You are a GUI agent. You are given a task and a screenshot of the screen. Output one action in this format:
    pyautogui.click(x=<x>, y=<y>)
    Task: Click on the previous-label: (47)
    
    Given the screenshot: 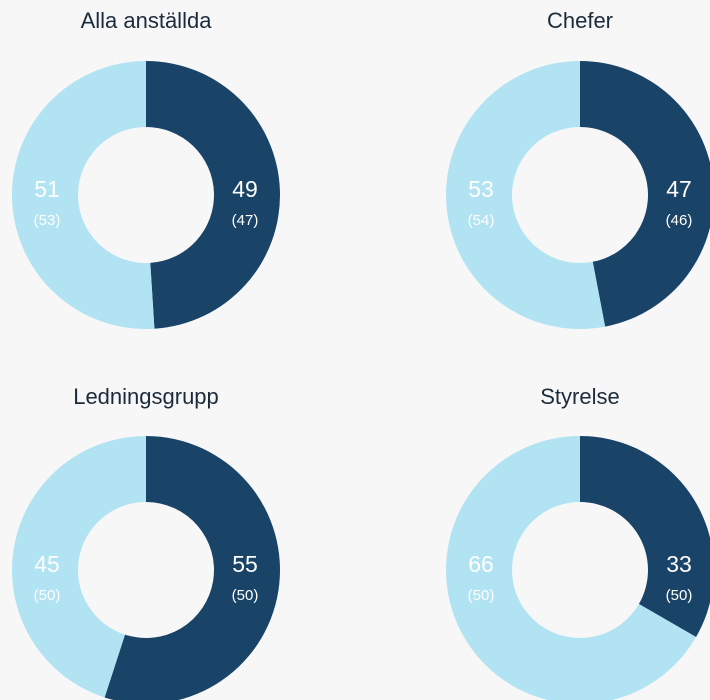 What is the action you would take?
    pyautogui.click(x=245, y=220)
    